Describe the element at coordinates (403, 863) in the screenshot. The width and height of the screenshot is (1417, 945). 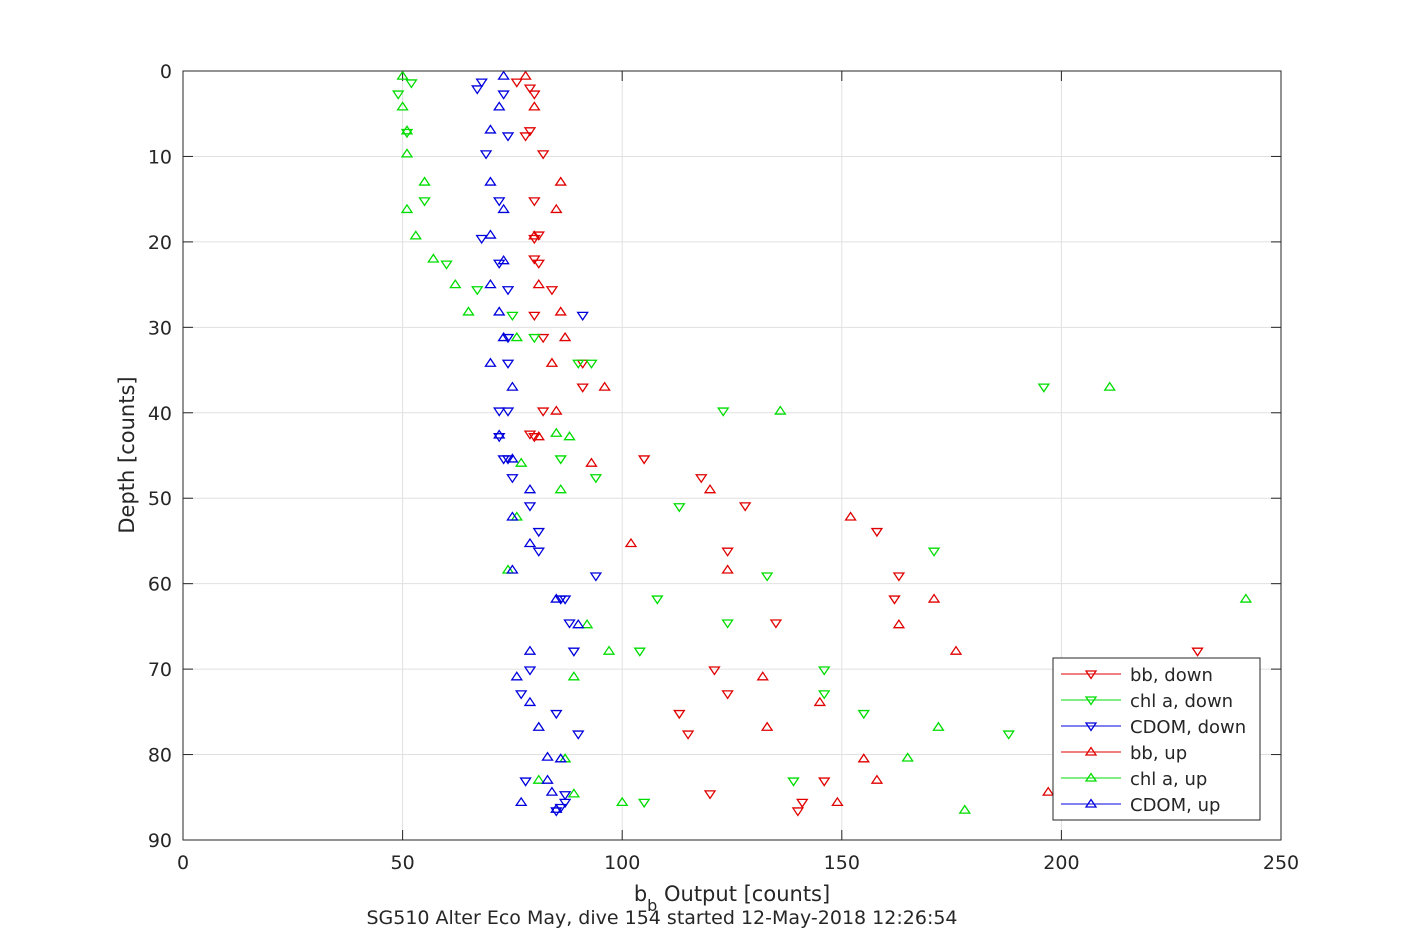
I see `x-tick-label: 50` at that location.